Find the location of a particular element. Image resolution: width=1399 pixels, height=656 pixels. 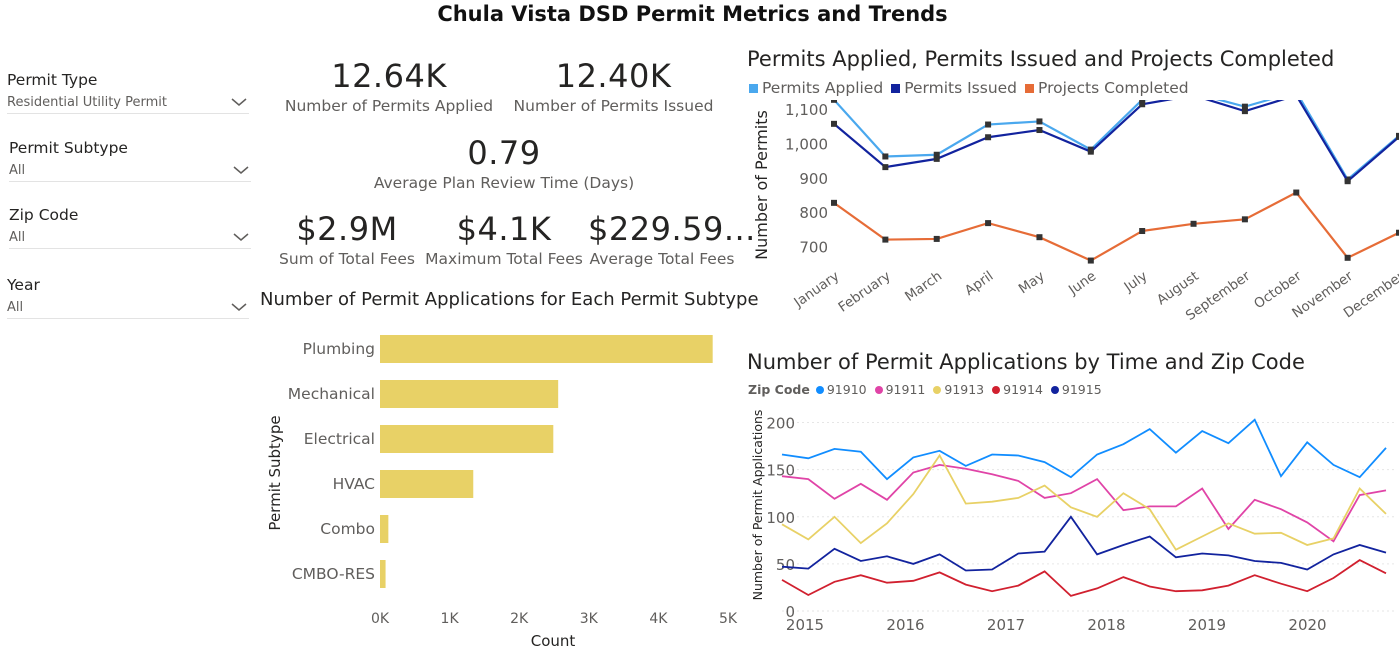

legend-item-applied: Permits Applied is located at coordinates (816, 88).